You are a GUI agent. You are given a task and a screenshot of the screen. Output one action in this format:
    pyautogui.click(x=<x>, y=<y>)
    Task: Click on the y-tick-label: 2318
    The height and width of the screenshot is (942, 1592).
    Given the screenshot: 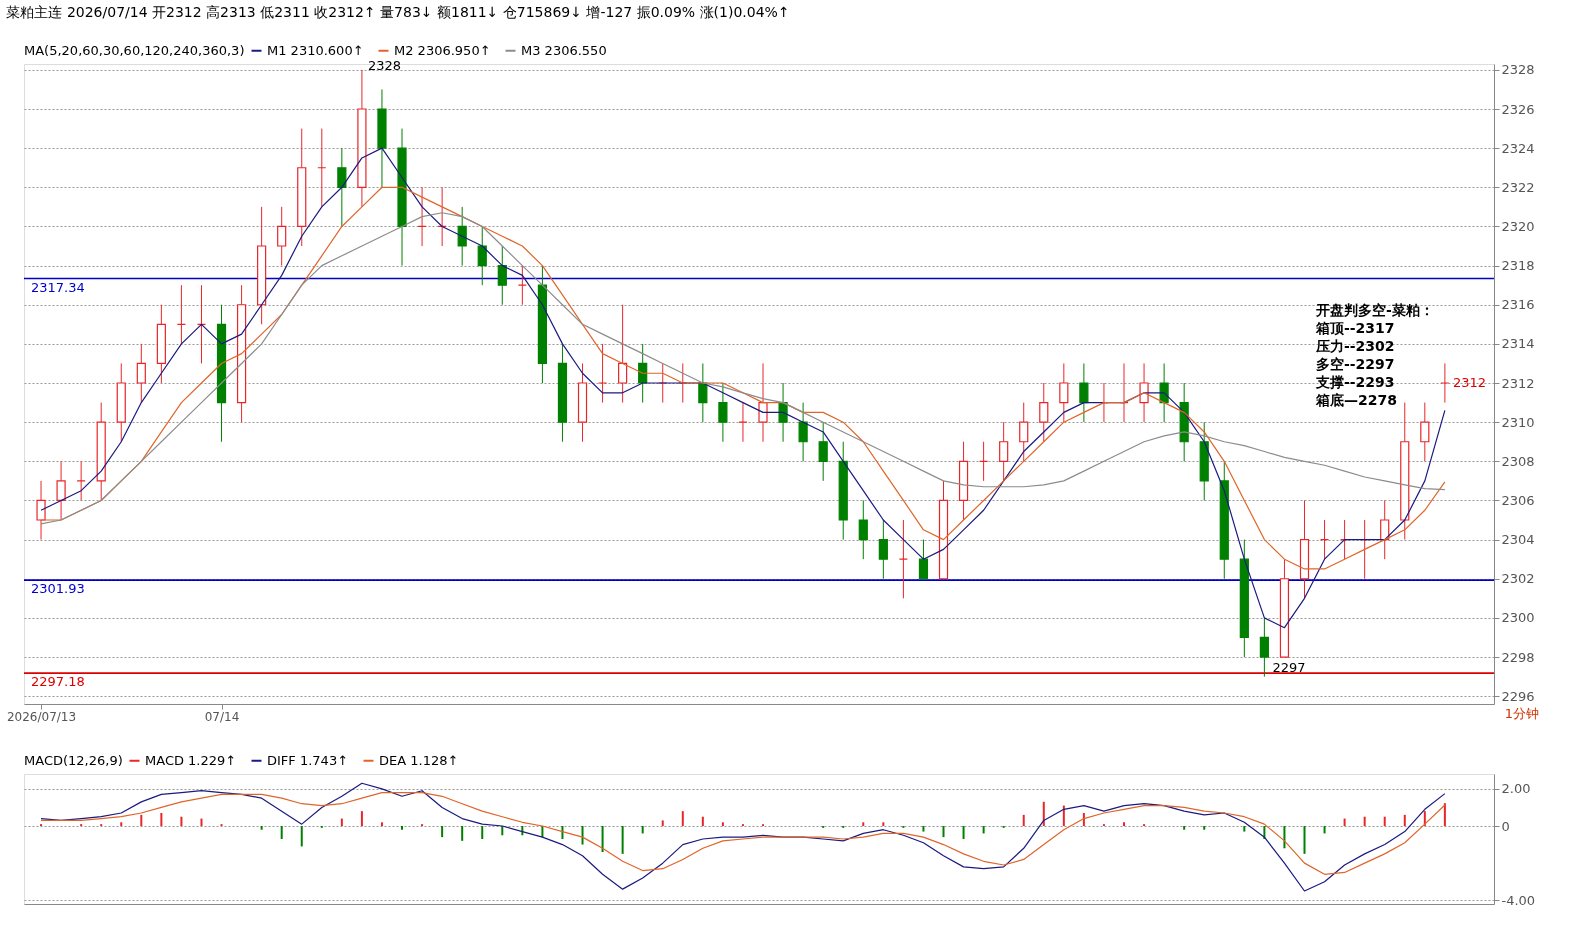 What is the action you would take?
    pyautogui.click(x=1518, y=266)
    